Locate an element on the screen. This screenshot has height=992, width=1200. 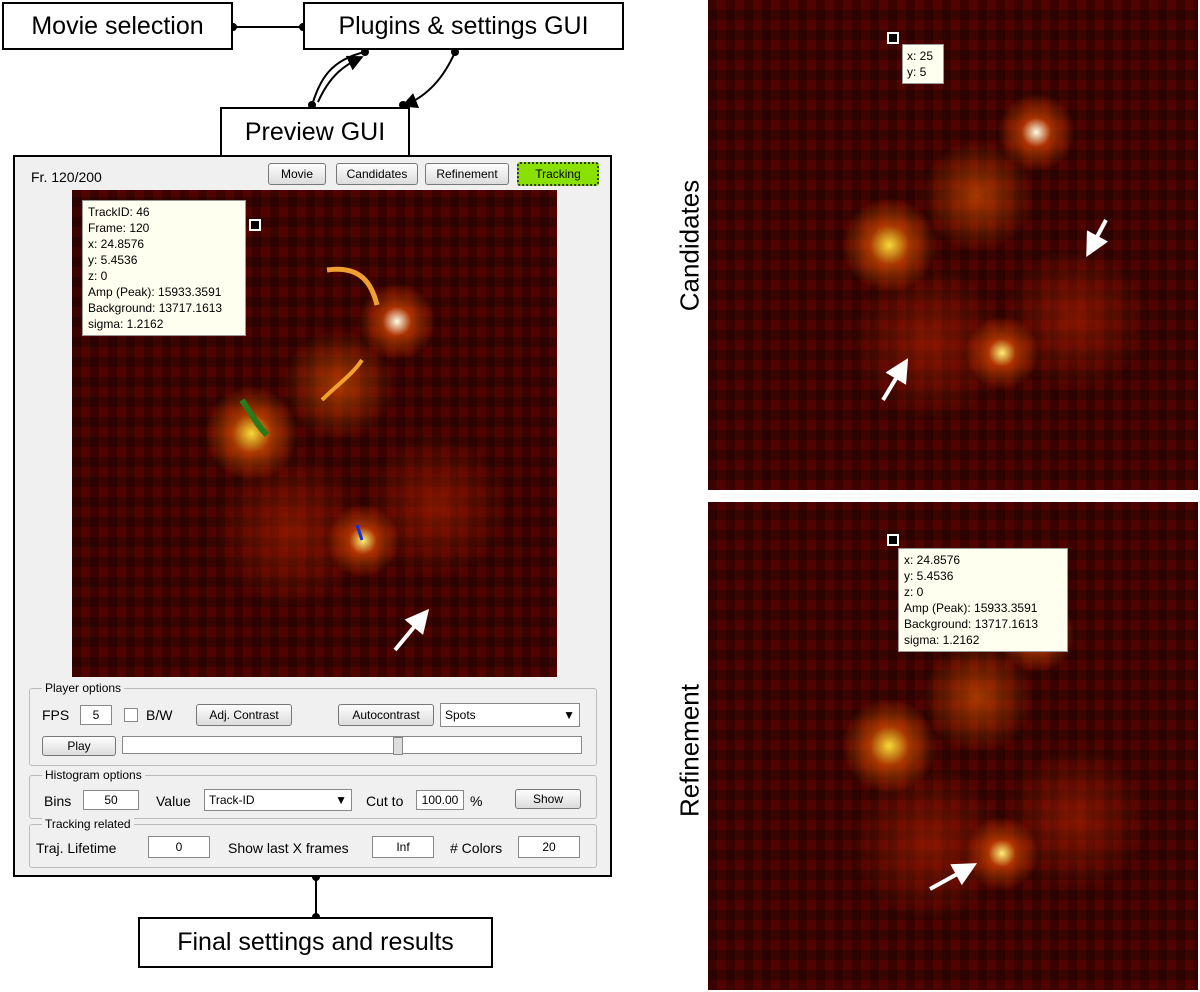
slider is located at coordinates (352, 745).